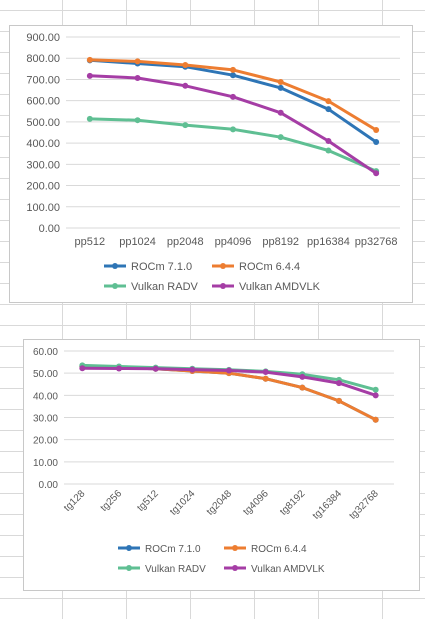  Describe the element at coordinates (280, 287) in the screenshot. I see `chart1-legend-label: Vulkan AMDVLK` at that location.